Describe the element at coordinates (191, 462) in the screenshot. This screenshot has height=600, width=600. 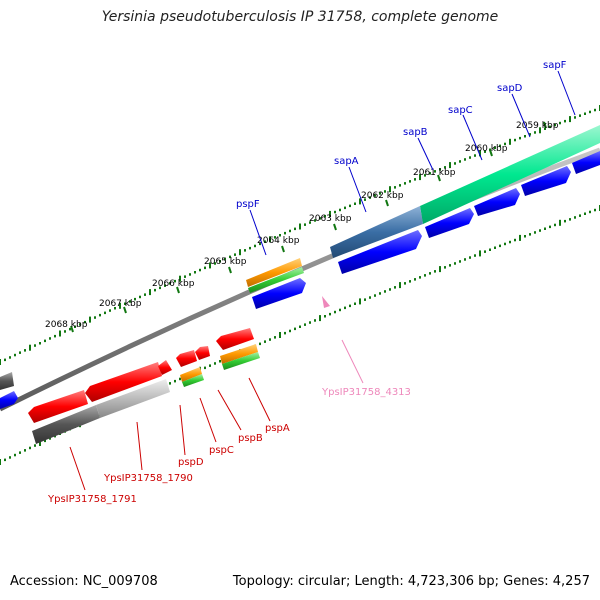
I see `gene-label-pspD: pspD` at that location.